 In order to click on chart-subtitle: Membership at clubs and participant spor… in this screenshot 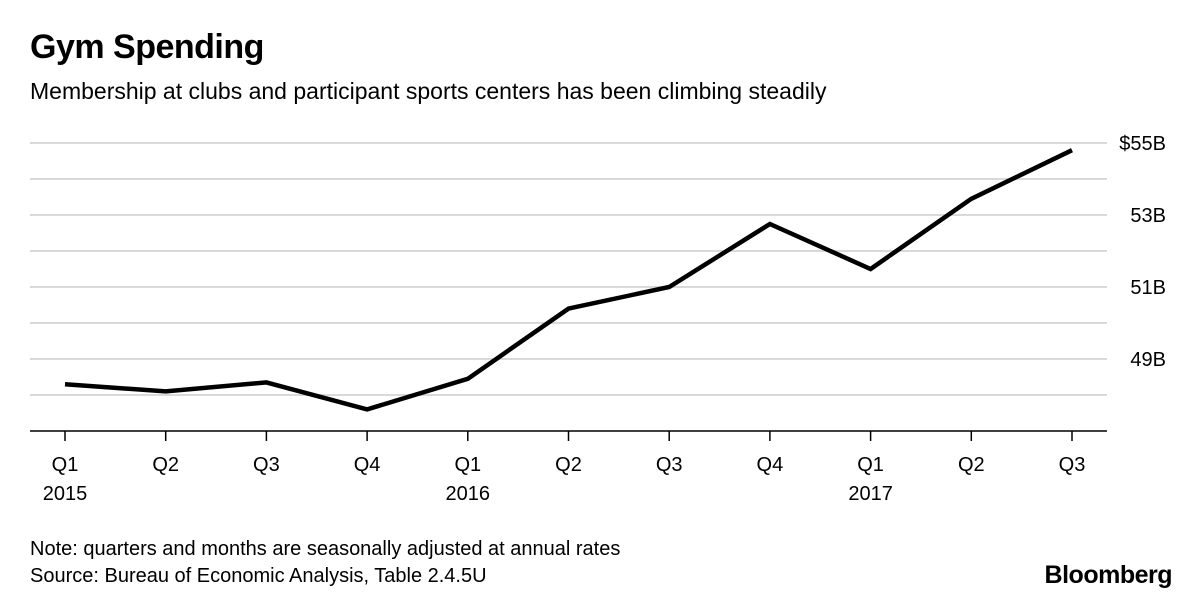, I will do `click(428, 91)`.